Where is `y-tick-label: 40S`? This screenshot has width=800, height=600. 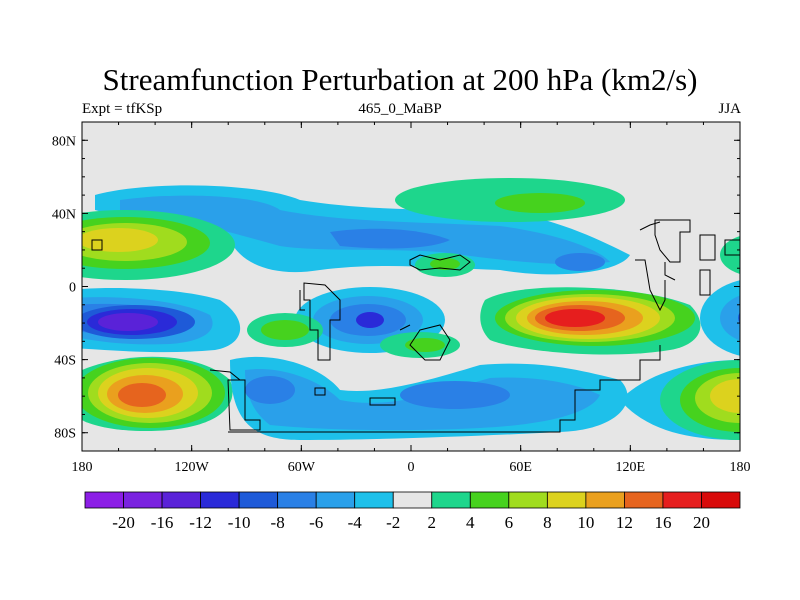
y-tick-label: 40S is located at coordinates (65, 361).